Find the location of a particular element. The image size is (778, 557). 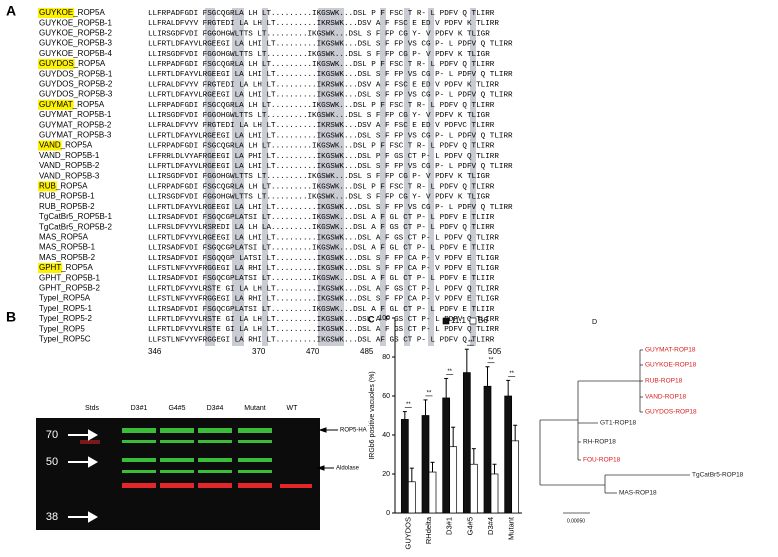

sequence-name: TypeI_ROP5 is located at coordinates (62, 328).